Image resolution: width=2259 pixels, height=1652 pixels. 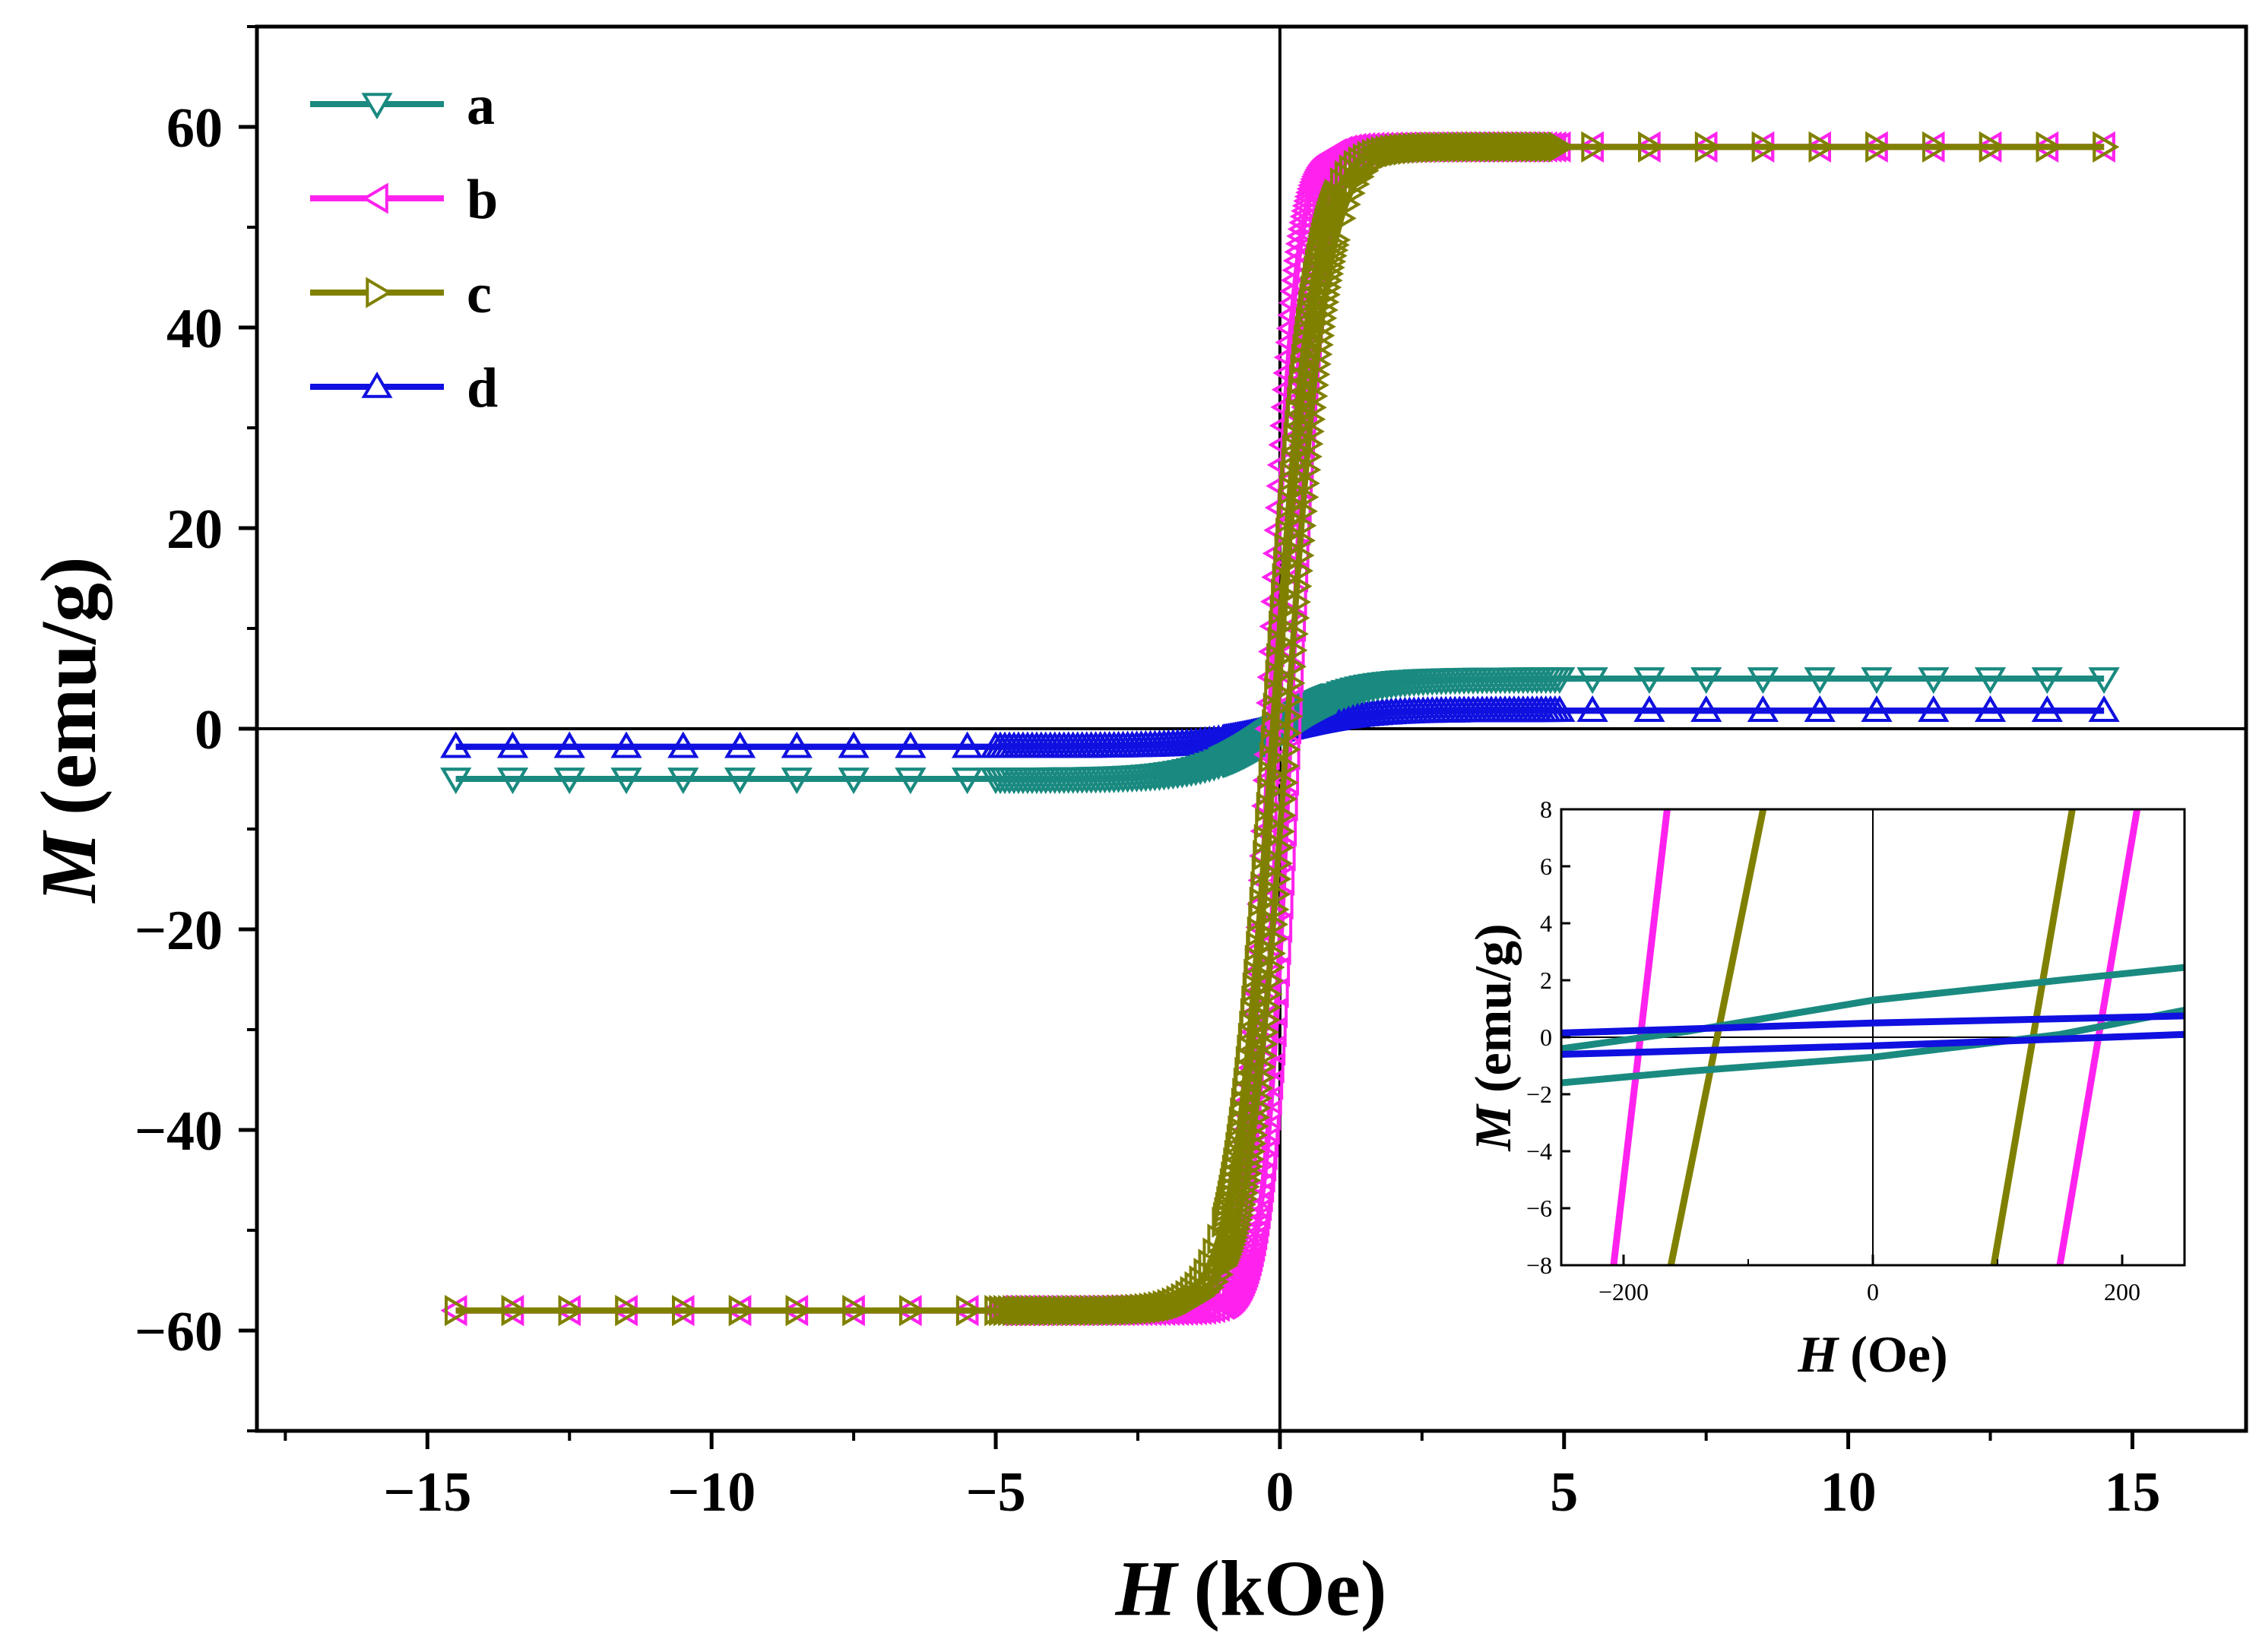 What do you see at coordinates (1873, 1025) in the screenshot?
I see `inset-series-a` at bounding box center [1873, 1025].